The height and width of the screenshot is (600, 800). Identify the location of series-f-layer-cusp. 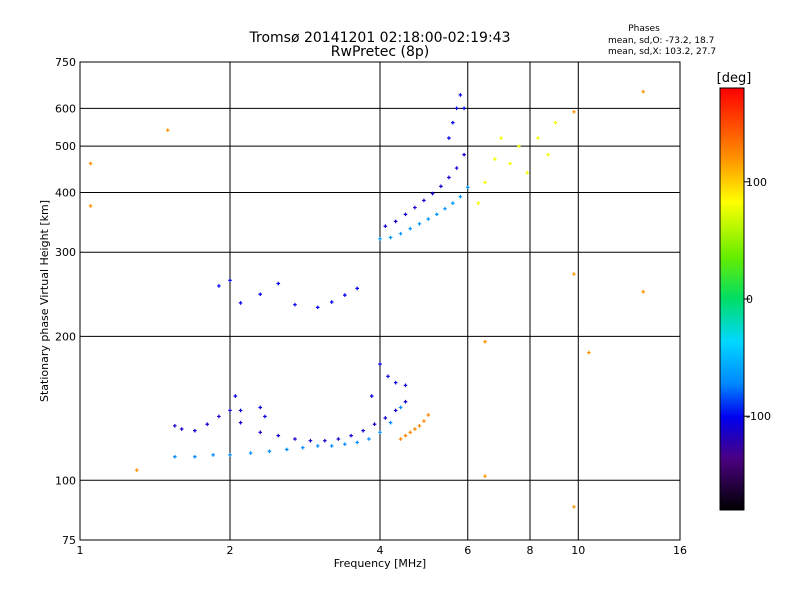
(456, 116).